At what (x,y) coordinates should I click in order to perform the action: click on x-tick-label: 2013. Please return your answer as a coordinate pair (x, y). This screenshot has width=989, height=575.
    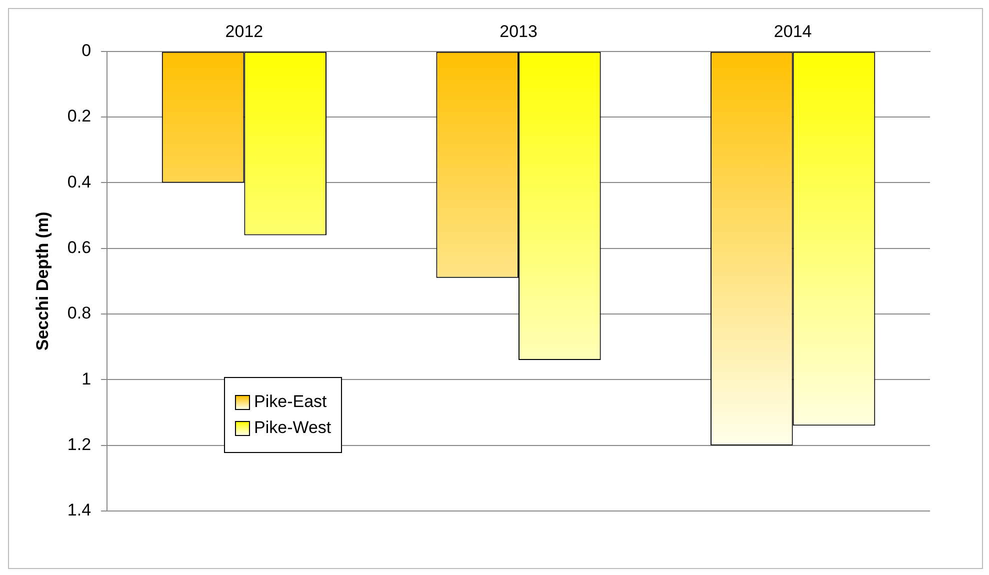
    Looking at the image, I should click on (519, 31).